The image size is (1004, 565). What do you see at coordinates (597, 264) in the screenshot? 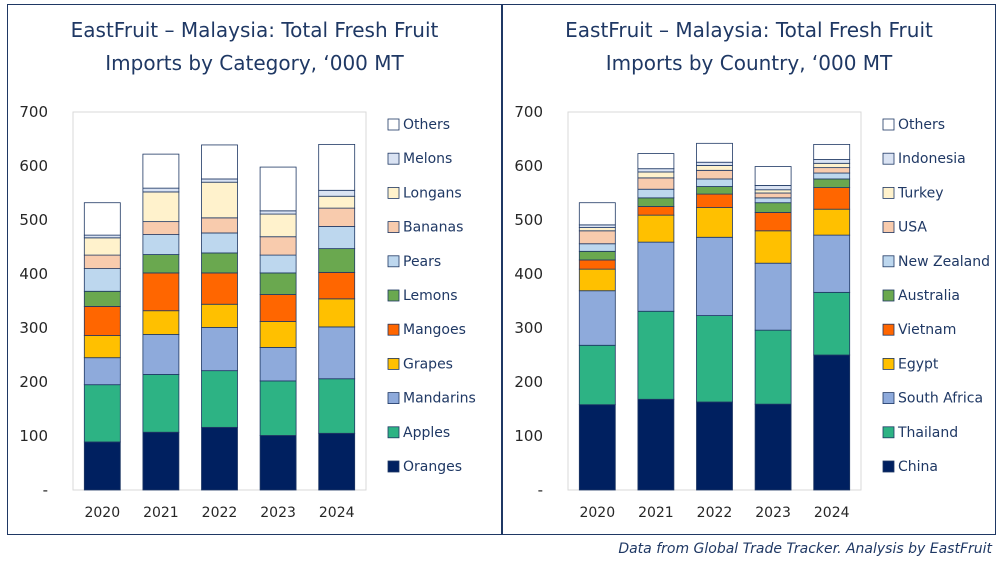
I see `bar-segment-vietnam-2020` at bounding box center [597, 264].